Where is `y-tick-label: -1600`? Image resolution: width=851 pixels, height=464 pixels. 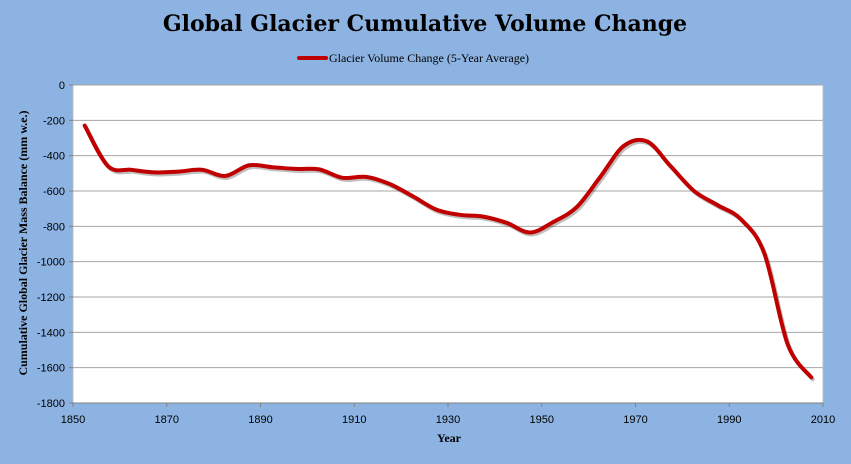 y-tick-label: -1600 is located at coordinates (51, 369).